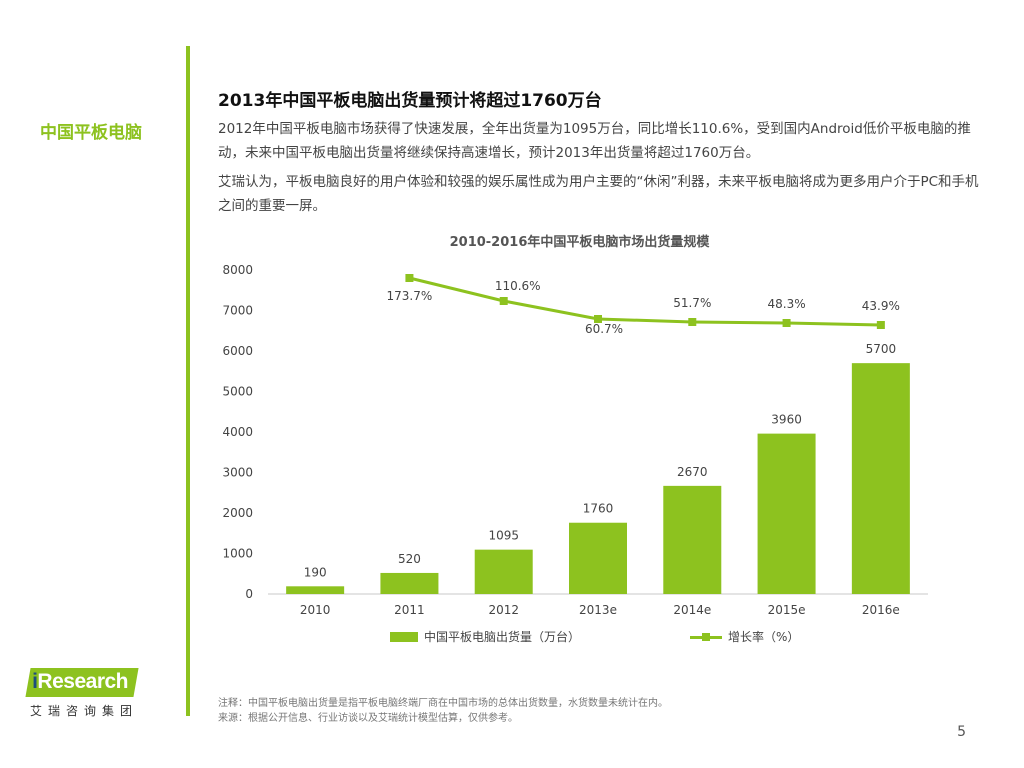 Image resolution: width=1024 pixels, height=768 pixels. What do you see at coordinates (787, 304) in the screenshot?
I see `growth-rate-label: 48.3%` at bounding box center [787, 304].